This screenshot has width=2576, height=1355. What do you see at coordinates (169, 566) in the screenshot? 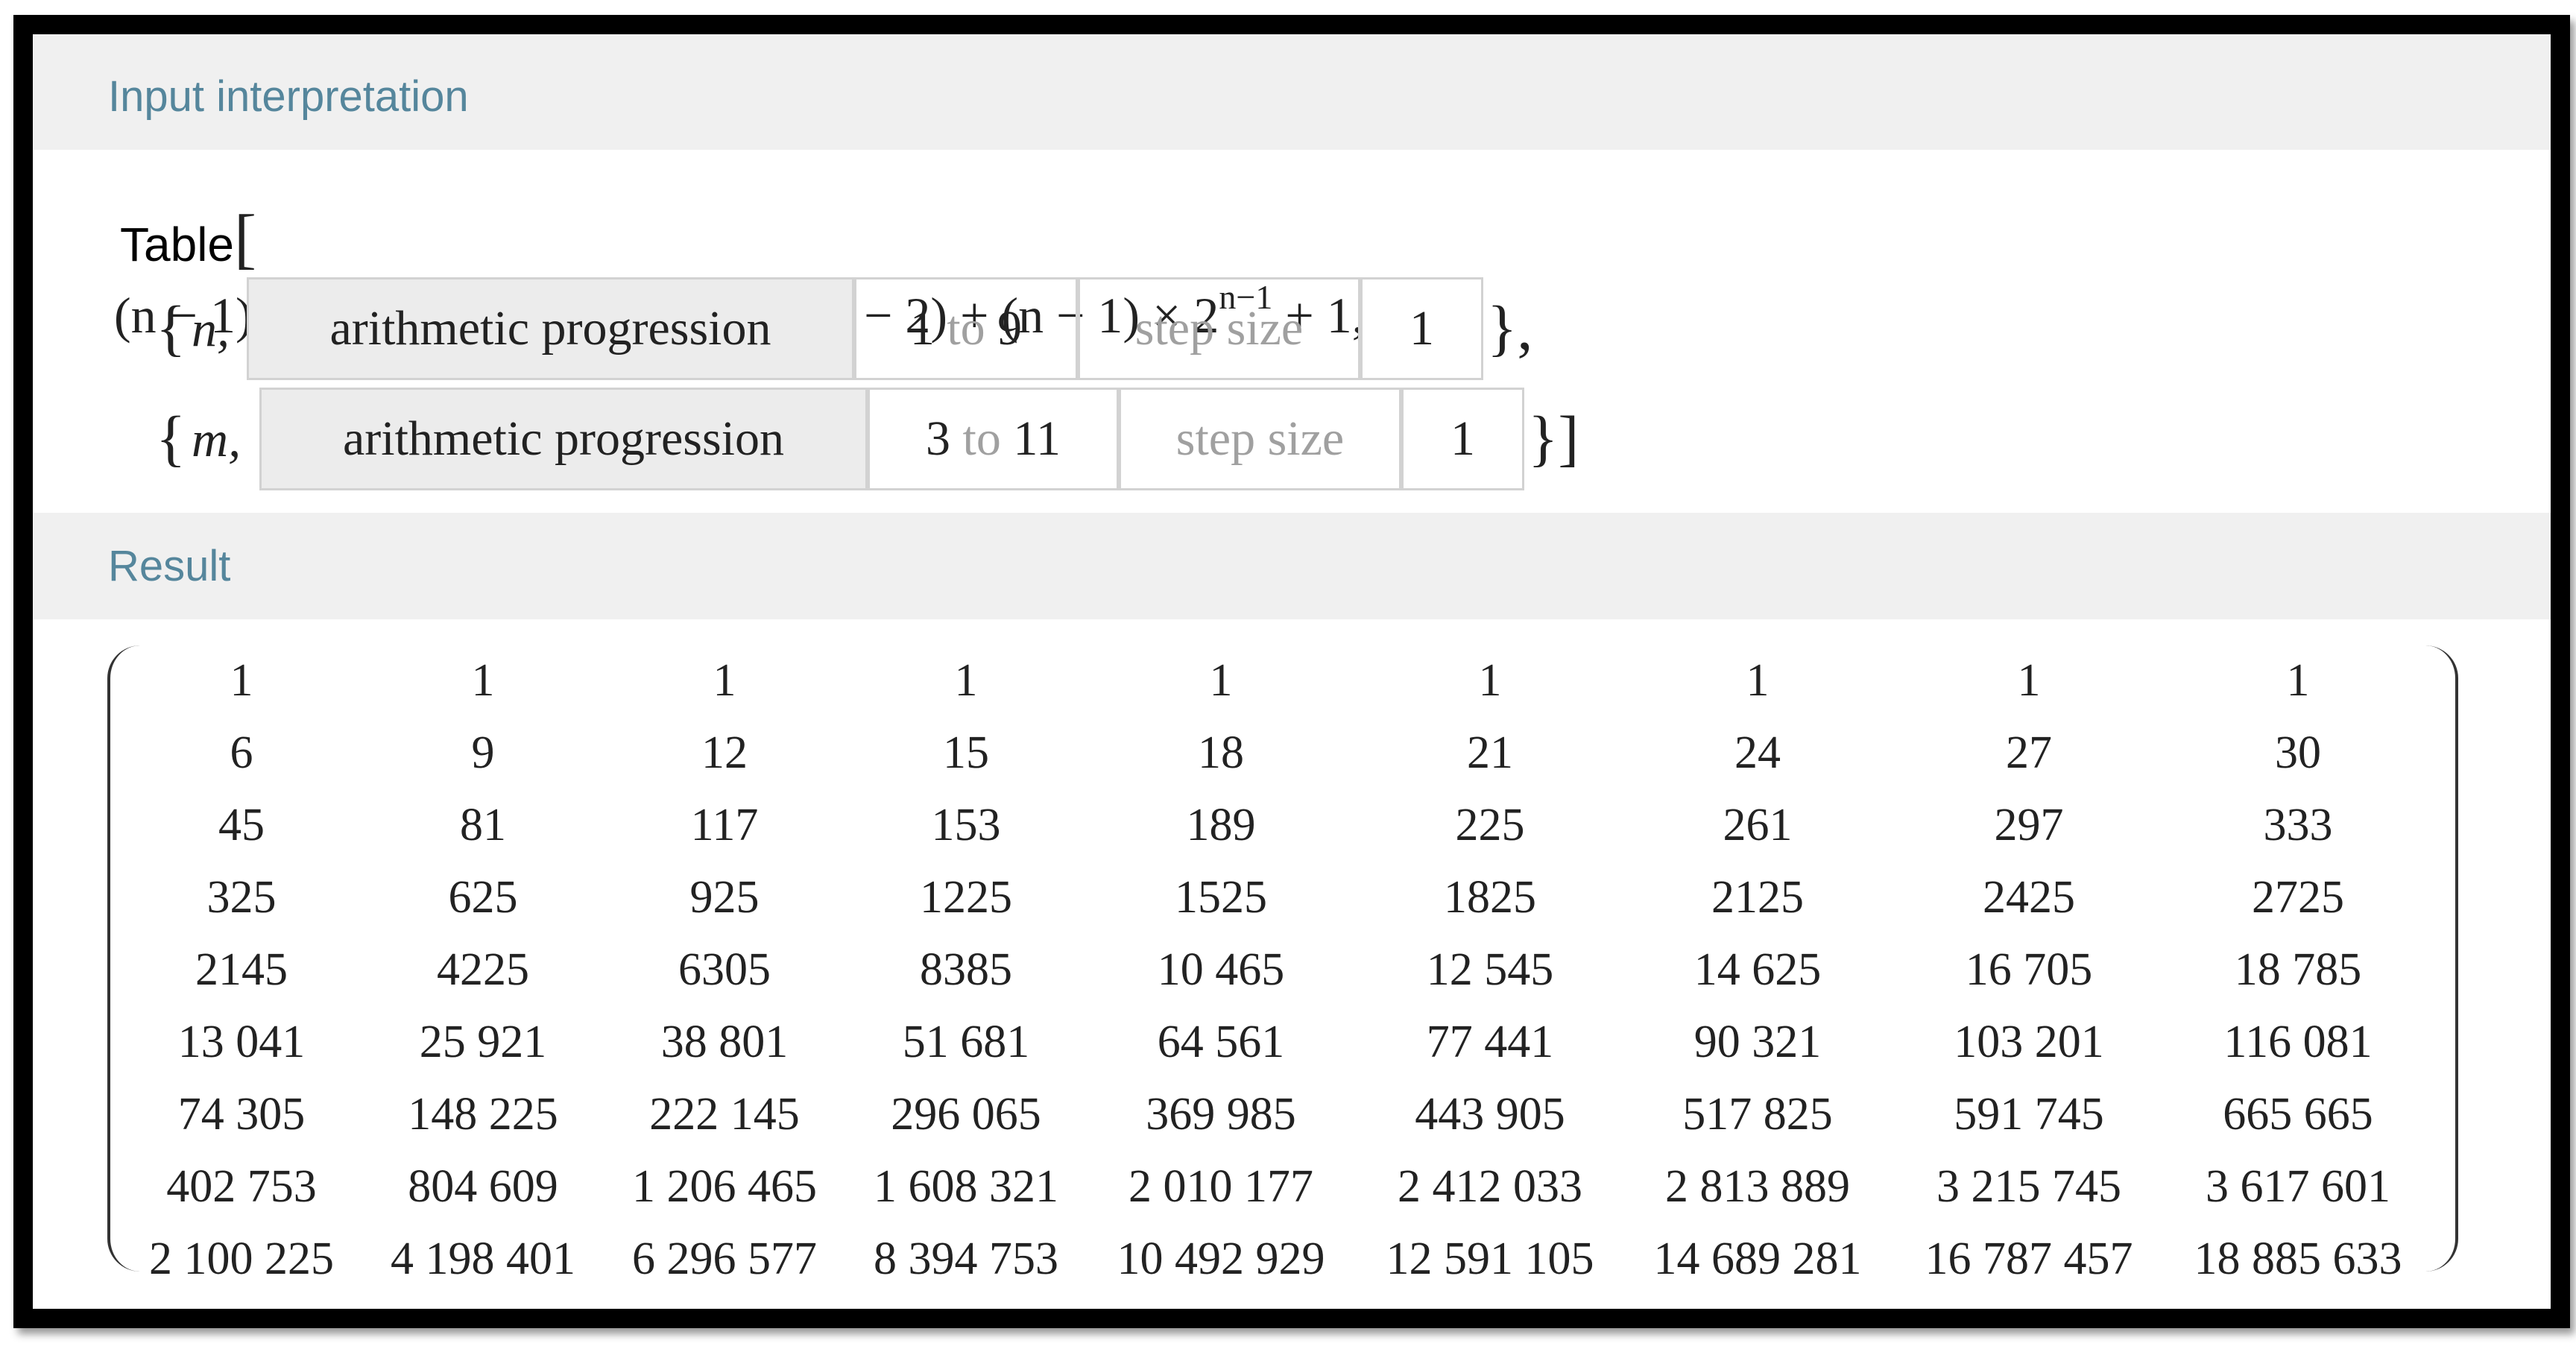
I see `section-header: Result` at bounding box center [169, 566].